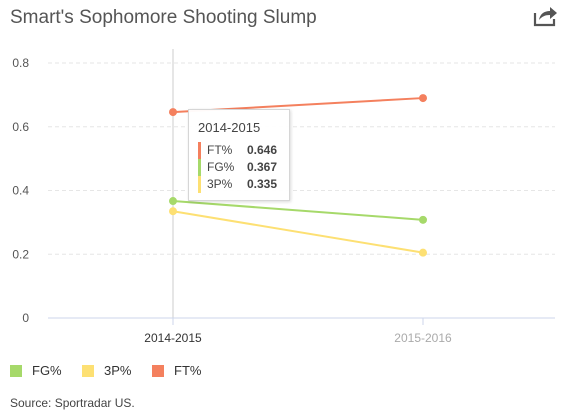 This screenshot has width=566, height=413. What do you see at coordinates (20, 254) in the screenshot?
I see `y-tick-label: 0.2` at bounding box center [20, 254].